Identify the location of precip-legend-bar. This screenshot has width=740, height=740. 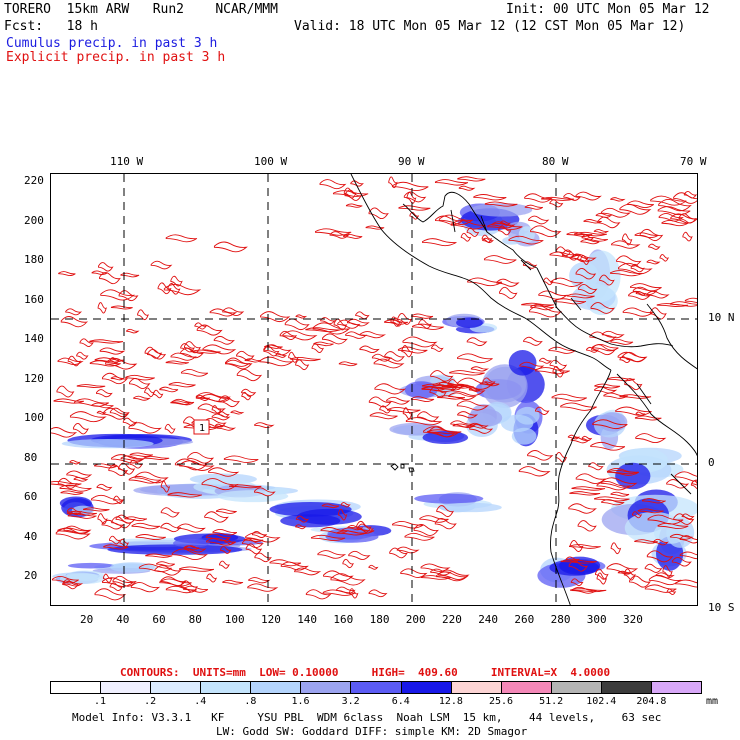
(376, 687).